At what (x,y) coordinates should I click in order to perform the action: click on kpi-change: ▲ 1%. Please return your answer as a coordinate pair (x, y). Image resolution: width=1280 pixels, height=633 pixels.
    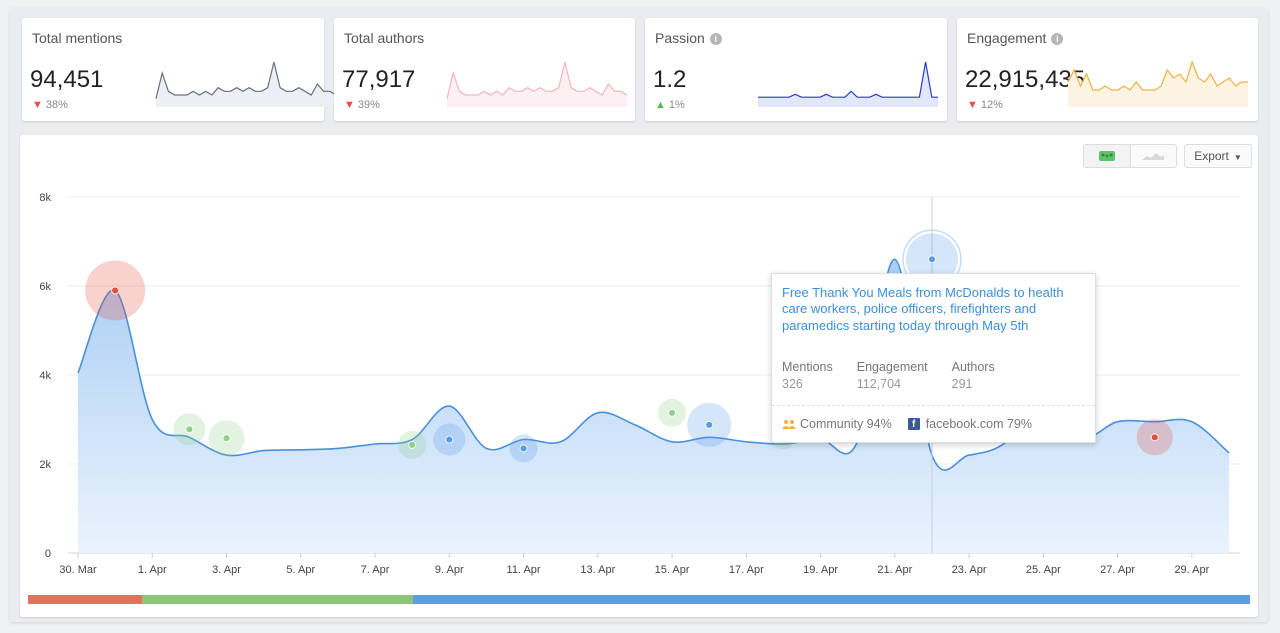
    Looking at the image, I should click on (670, 105).